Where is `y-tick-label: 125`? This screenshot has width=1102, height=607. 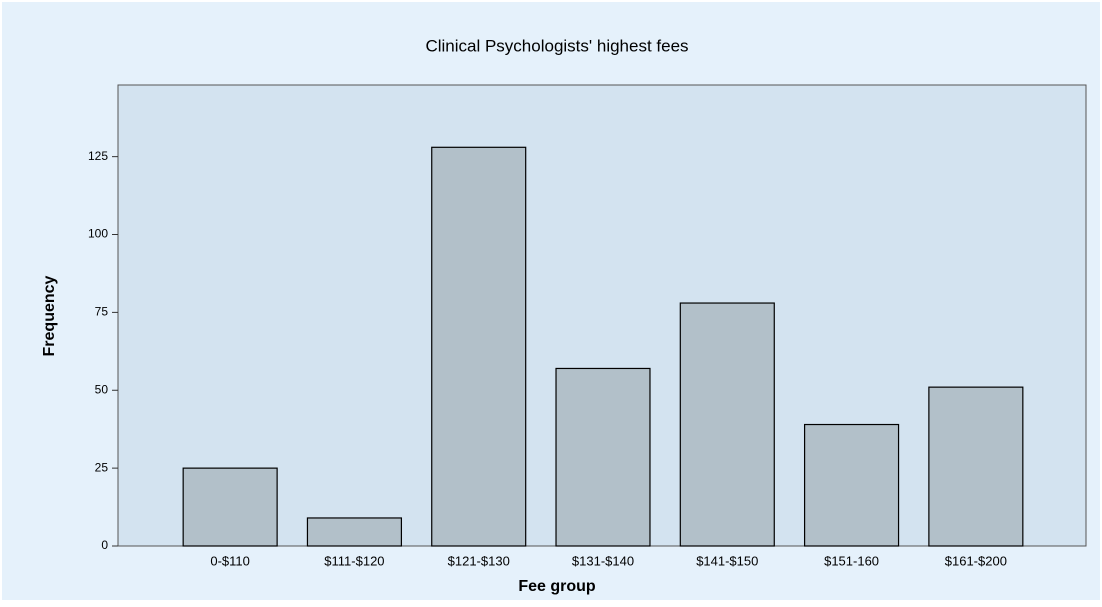
y-tick-label: 125 is located at coordinates (98, 156).